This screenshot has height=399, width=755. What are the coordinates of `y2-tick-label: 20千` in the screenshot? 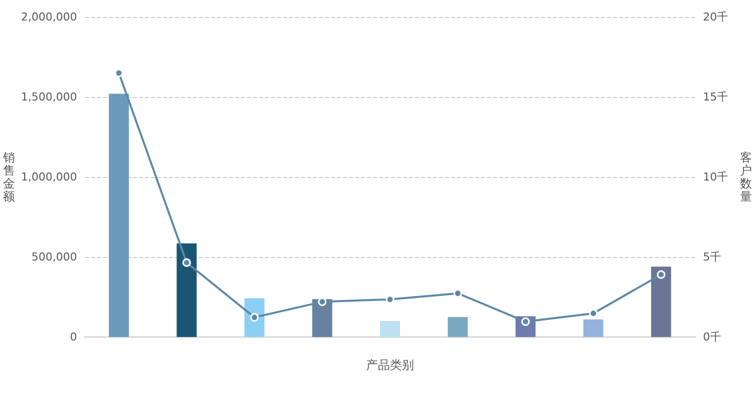 It's located at (715, 17).